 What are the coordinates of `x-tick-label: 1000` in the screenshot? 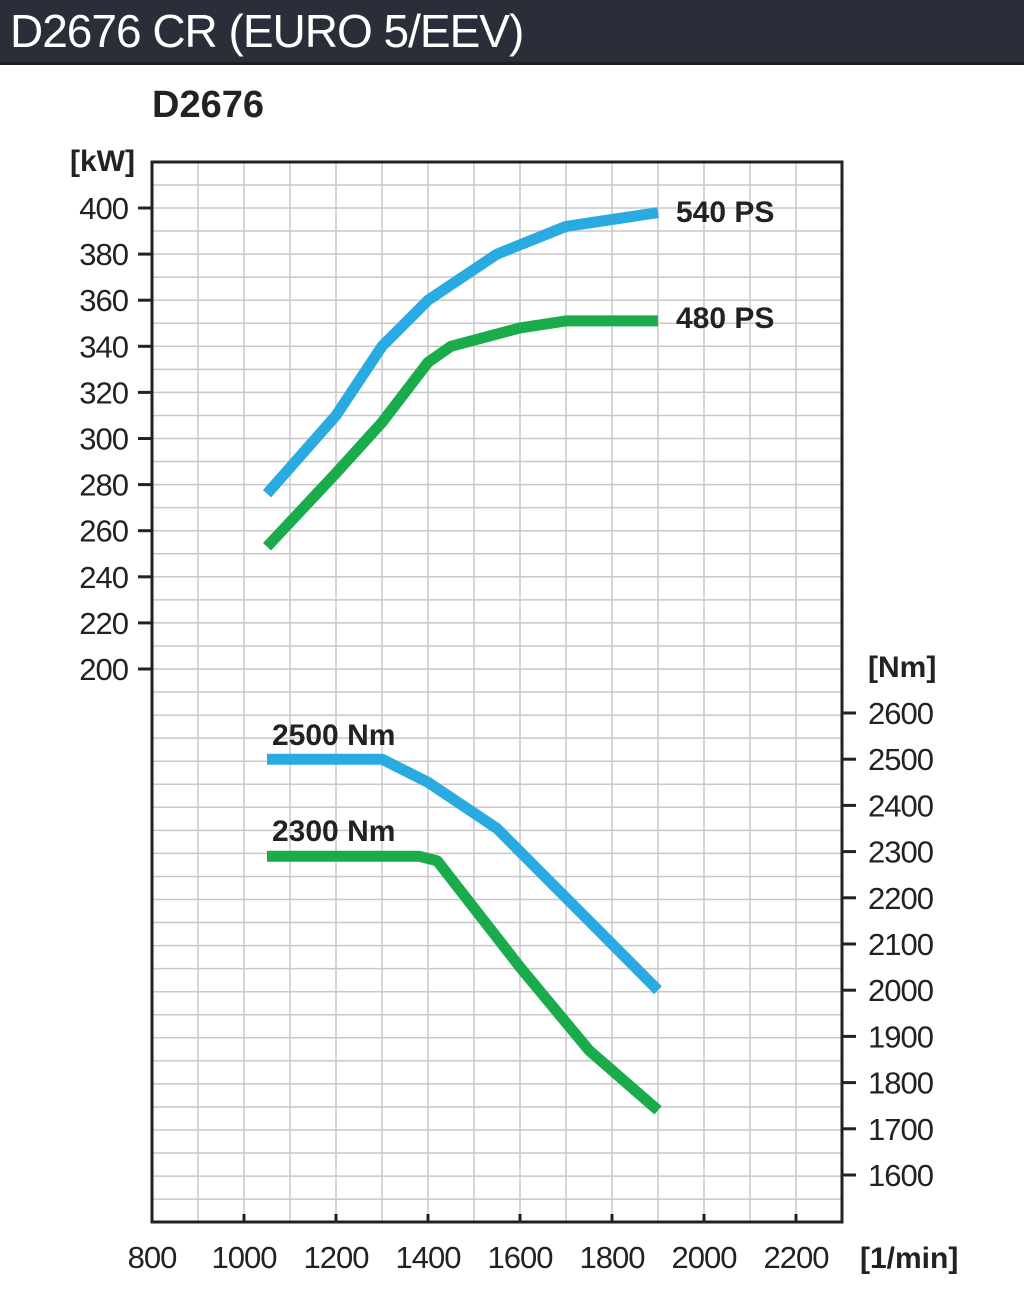 It's located at (245, 1257).